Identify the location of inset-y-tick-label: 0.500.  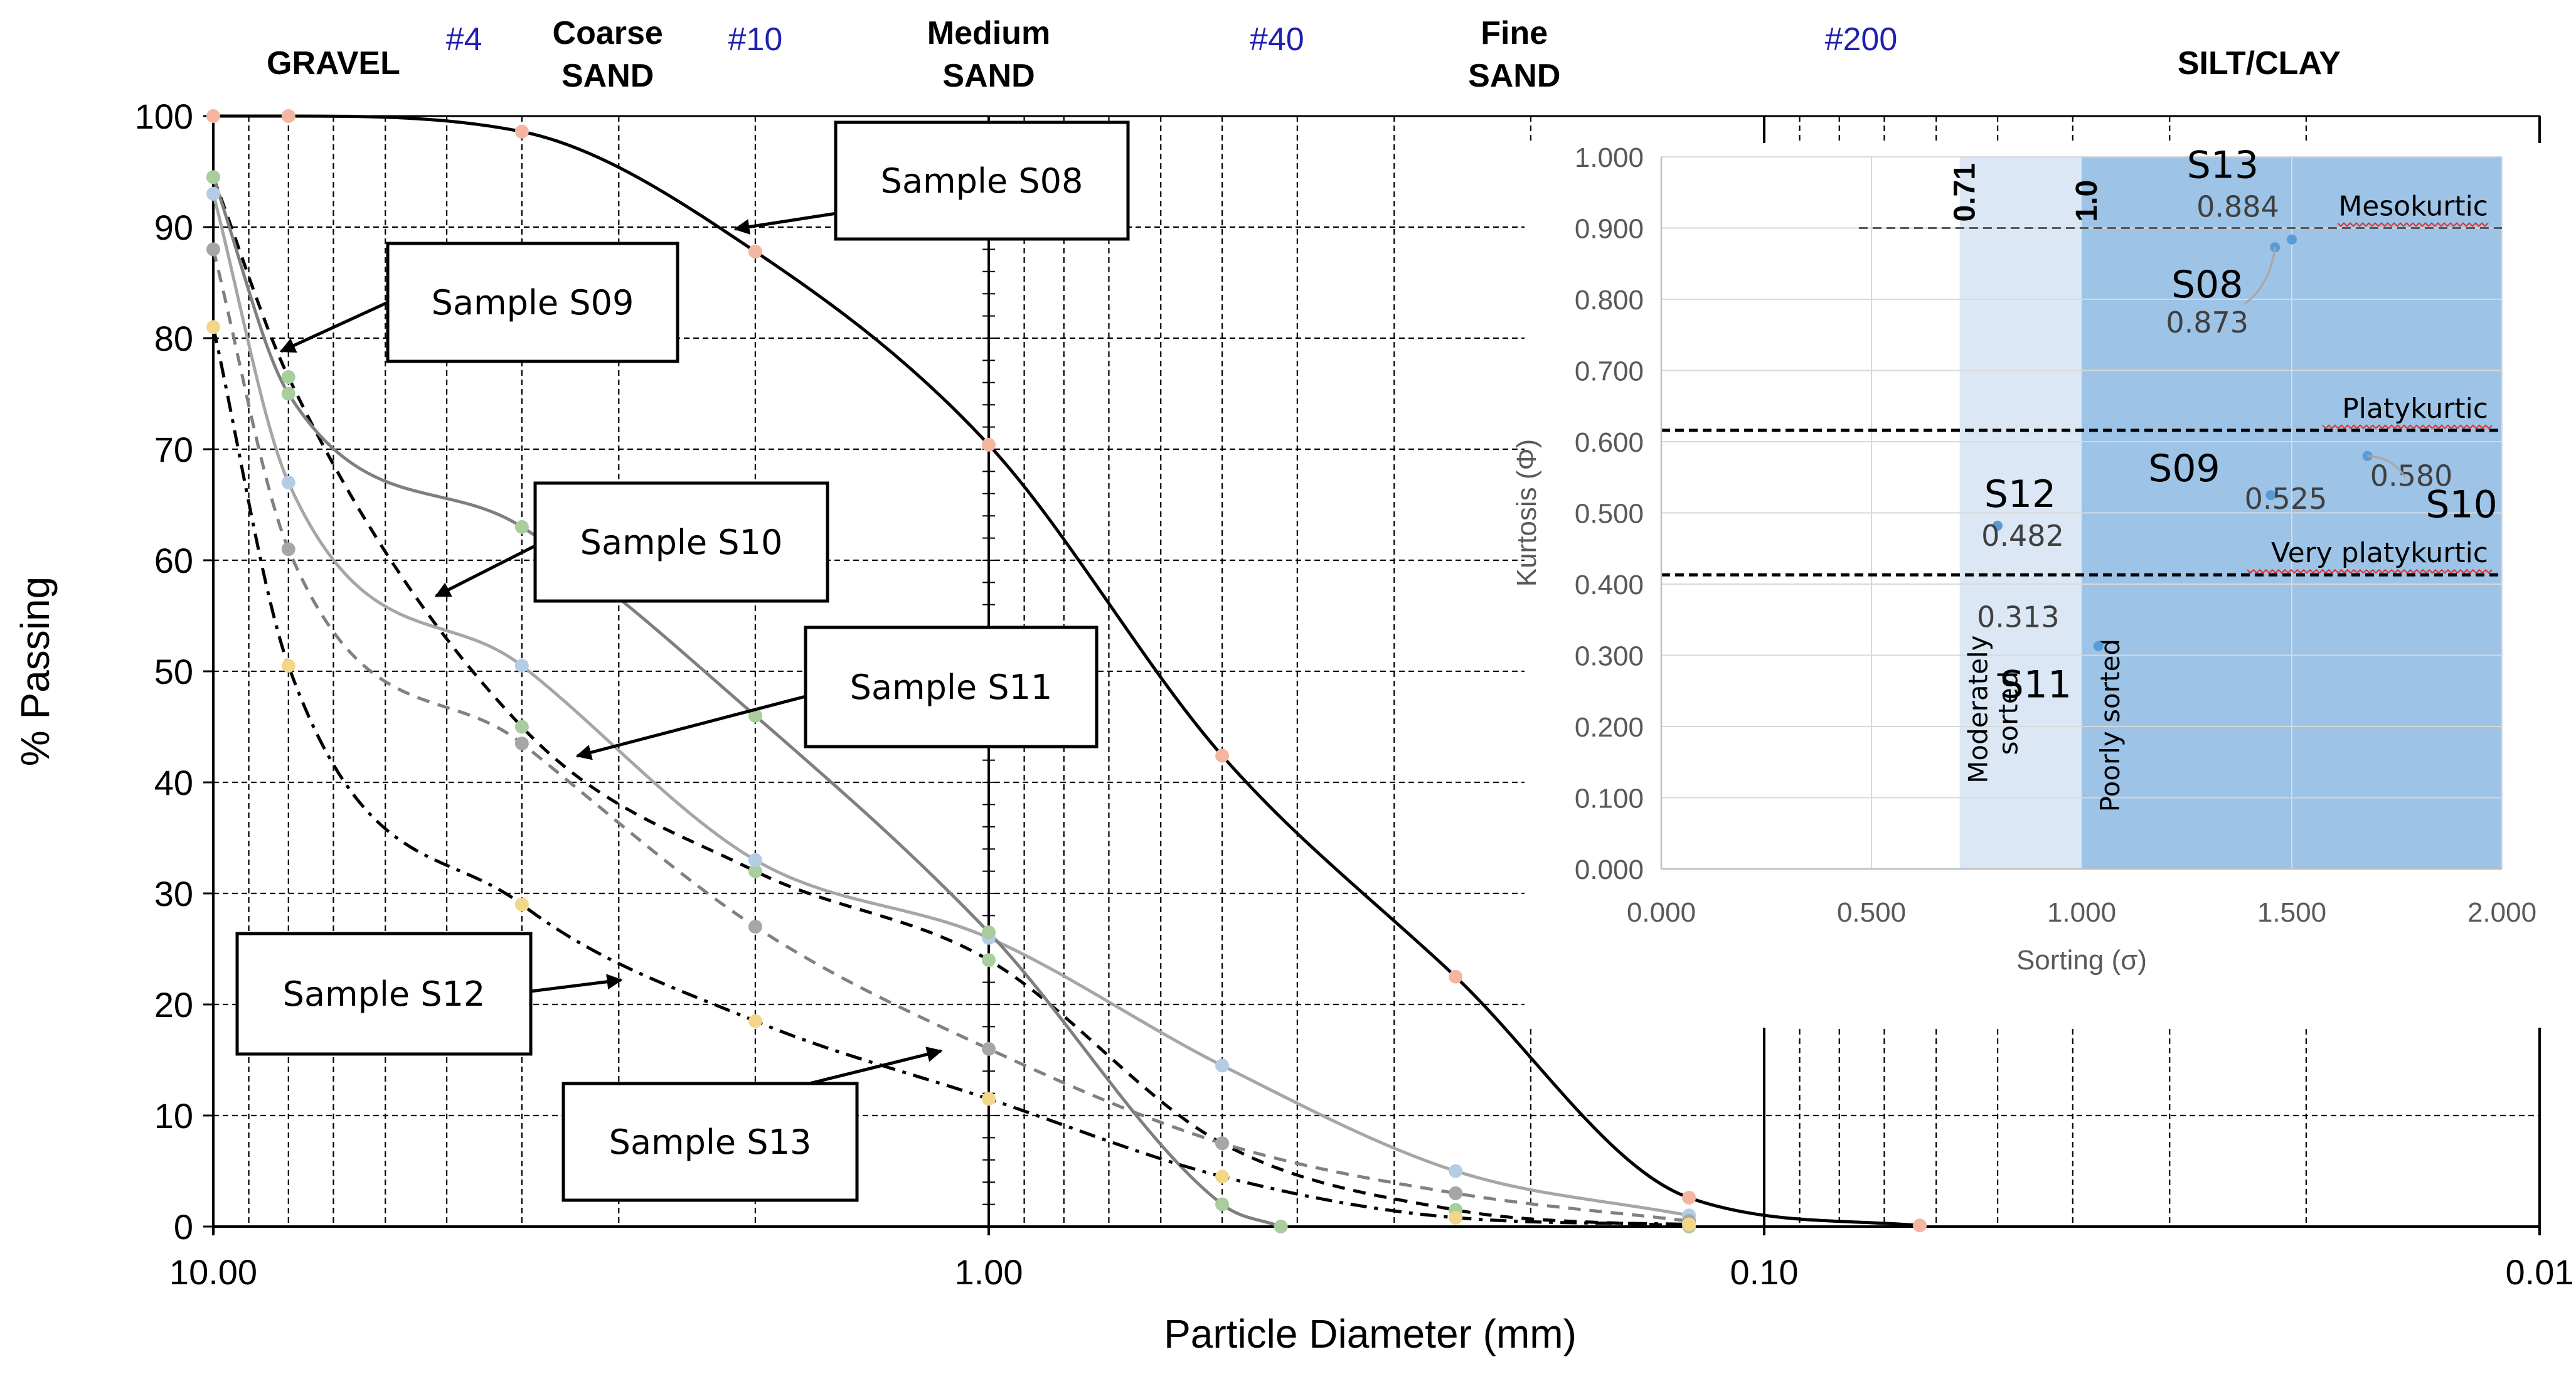
(1609, 514).